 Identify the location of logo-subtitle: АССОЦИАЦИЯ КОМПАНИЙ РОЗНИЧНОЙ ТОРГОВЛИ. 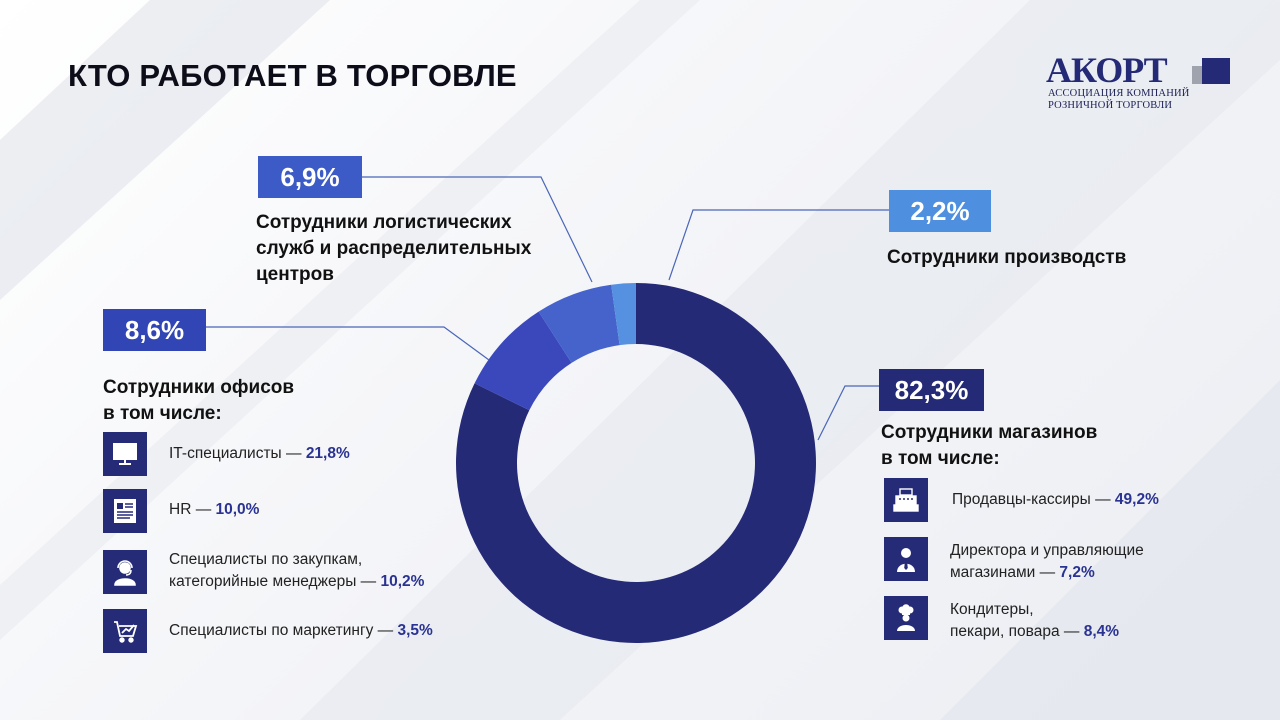
(1119, 100).